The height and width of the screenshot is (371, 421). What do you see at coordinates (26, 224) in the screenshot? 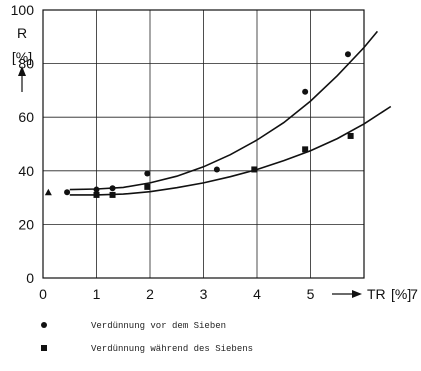
I see `y-tick-label: 20` at bounding box center [26, 224].